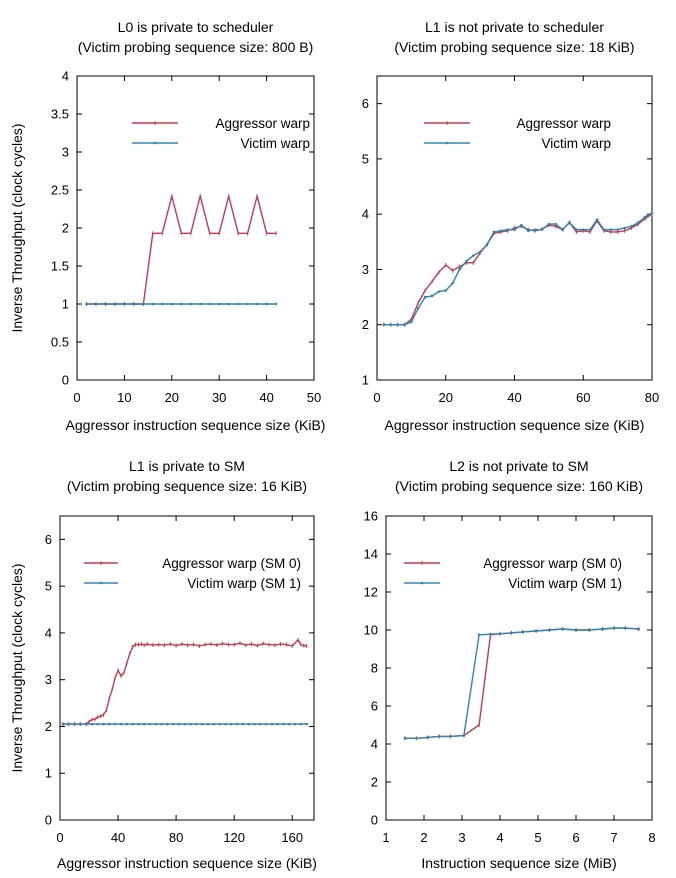  What do you see at coordinates (519, 486) in the screenshot?
I see `chart-subtitle: (Victim probing sequence size: 160 KiB)` at bounding box center [519, 486].